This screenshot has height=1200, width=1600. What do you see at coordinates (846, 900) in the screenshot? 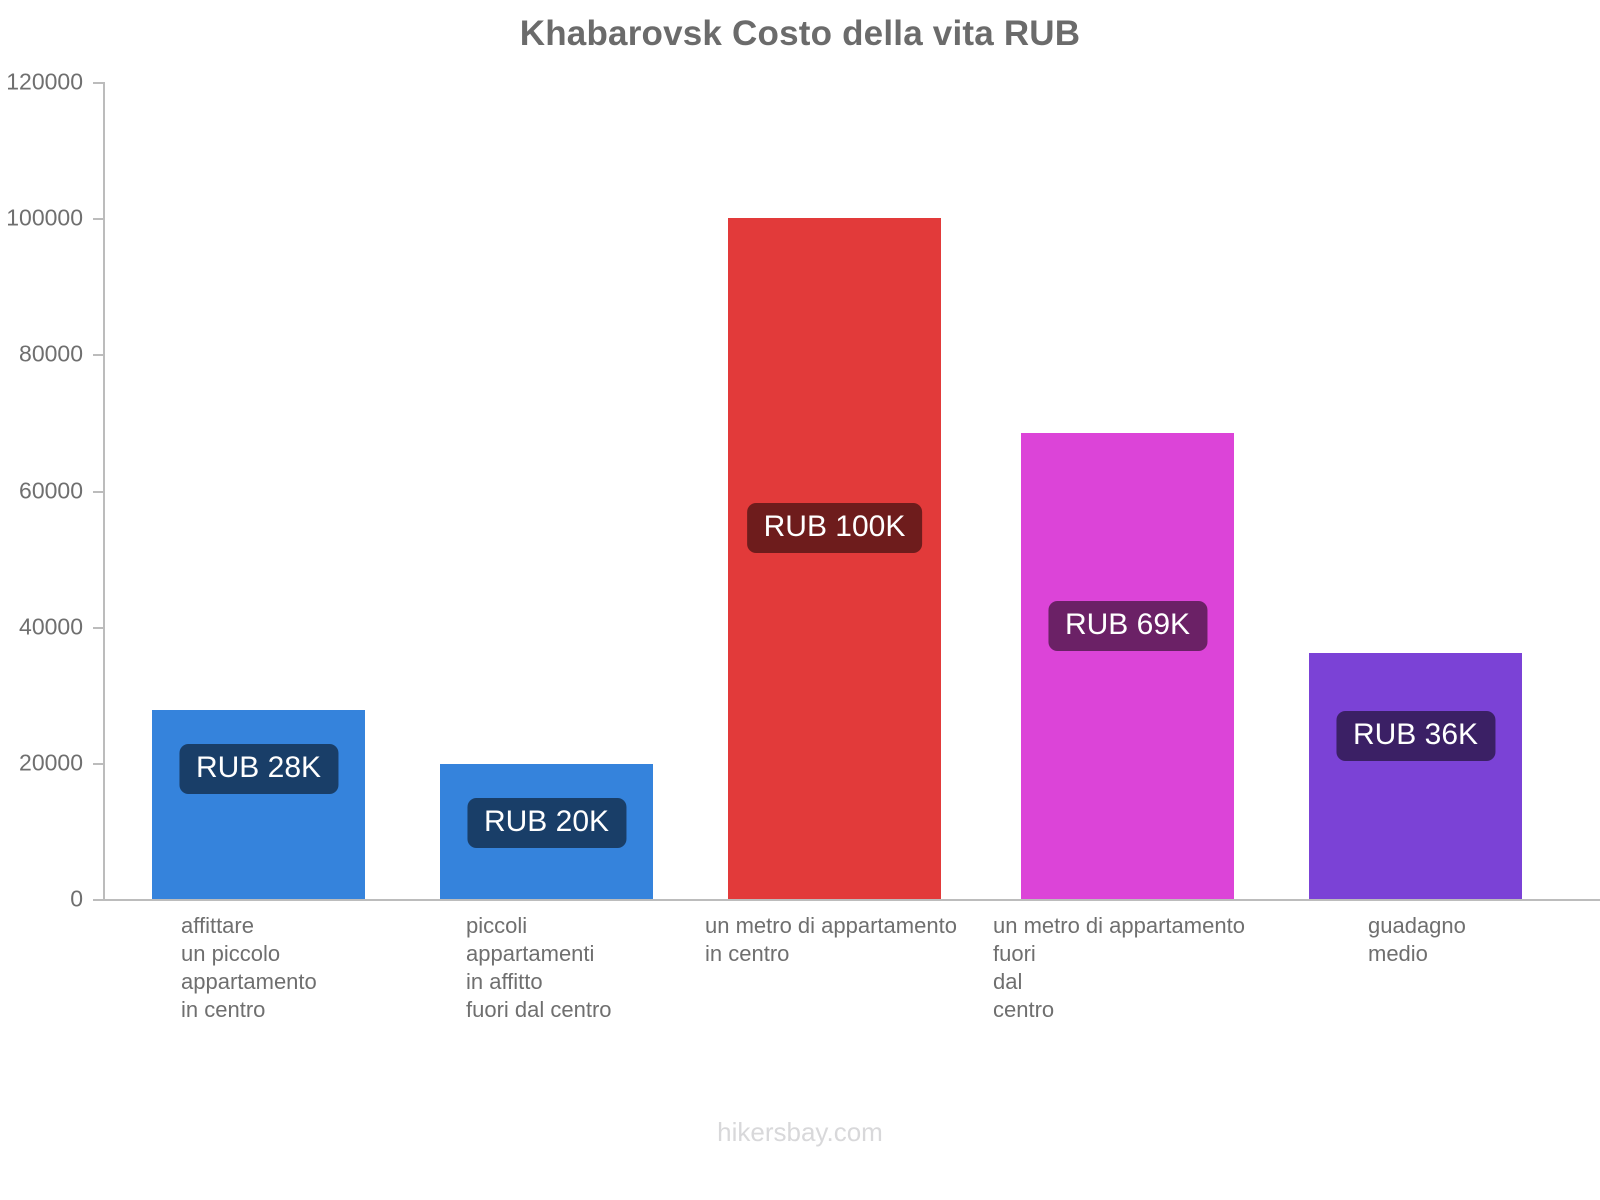
I see `x-axis-line` at bounding box center [846, 900].